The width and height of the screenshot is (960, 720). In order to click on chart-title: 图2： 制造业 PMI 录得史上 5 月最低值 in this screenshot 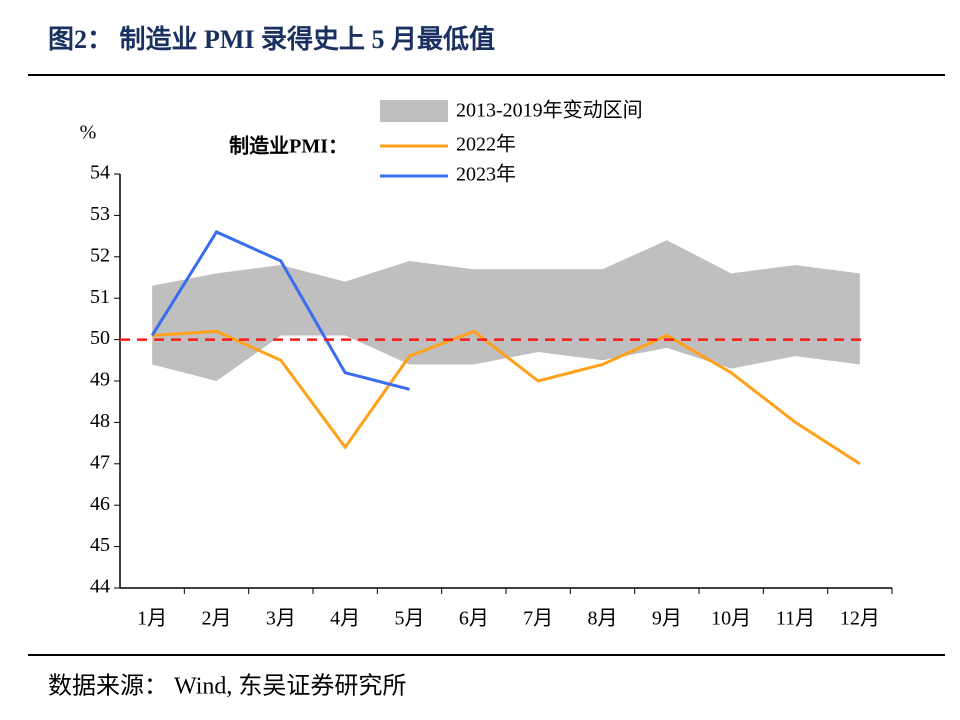, I will do `click(271, 39)`.